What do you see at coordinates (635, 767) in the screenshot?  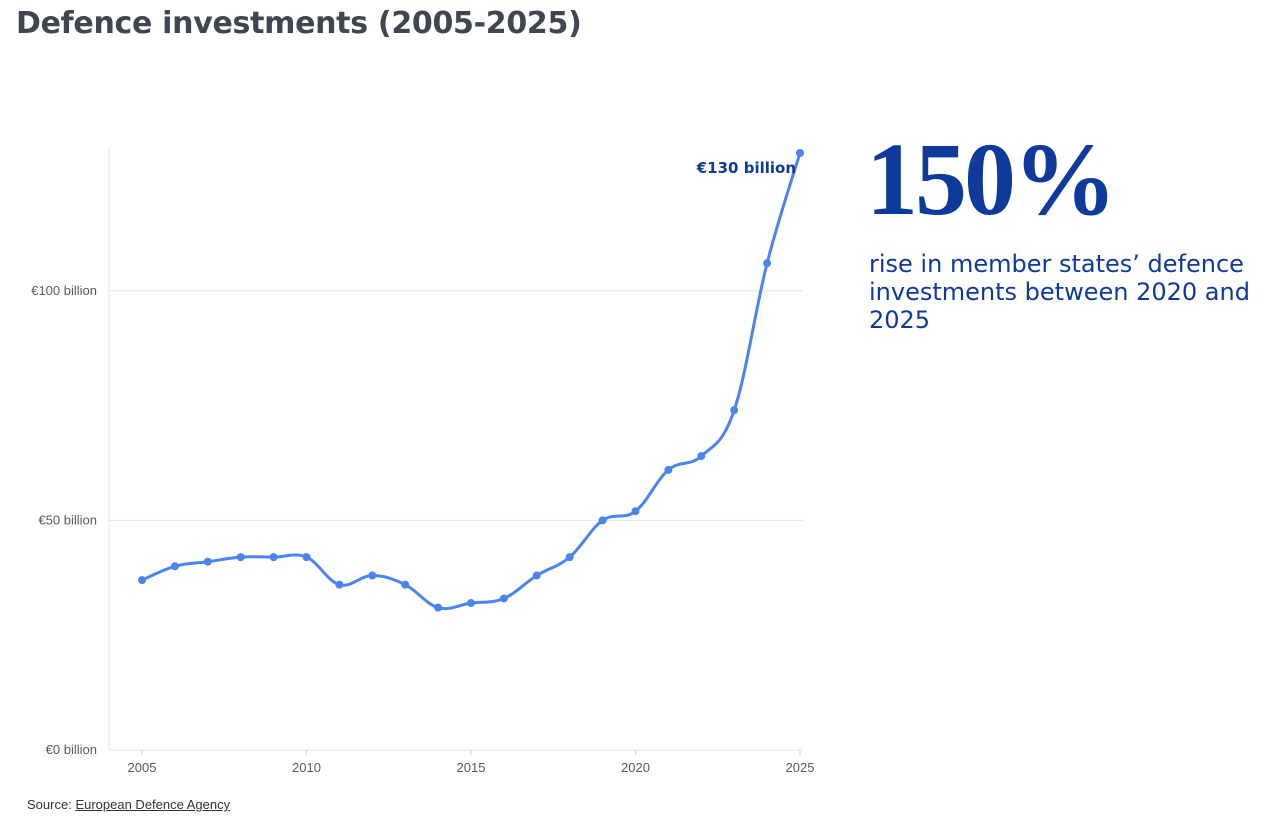 I see `x-tick-label: 2020` at bounding box center [635, 767].